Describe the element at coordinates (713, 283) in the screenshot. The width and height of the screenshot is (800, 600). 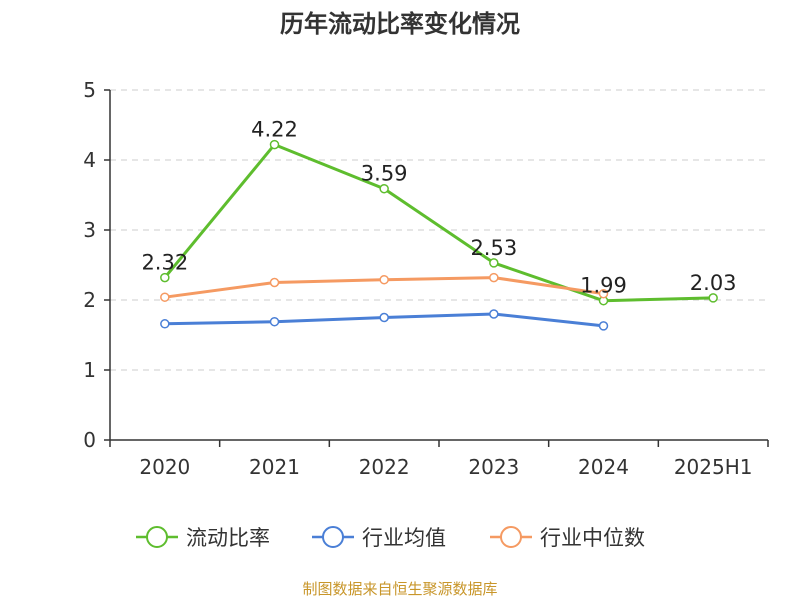
I see `data-label: 2.03` at that location.